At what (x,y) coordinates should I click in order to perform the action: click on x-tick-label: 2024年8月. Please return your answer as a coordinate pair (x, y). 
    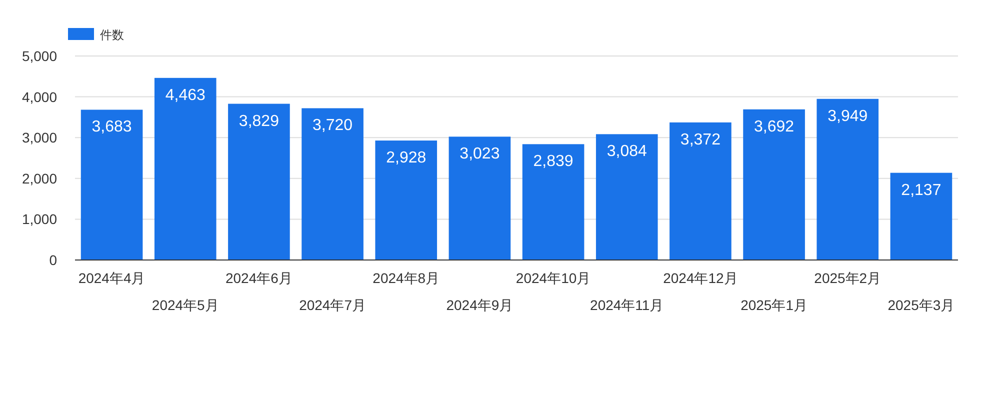
    Looking at the image, I should click on (406, 278).